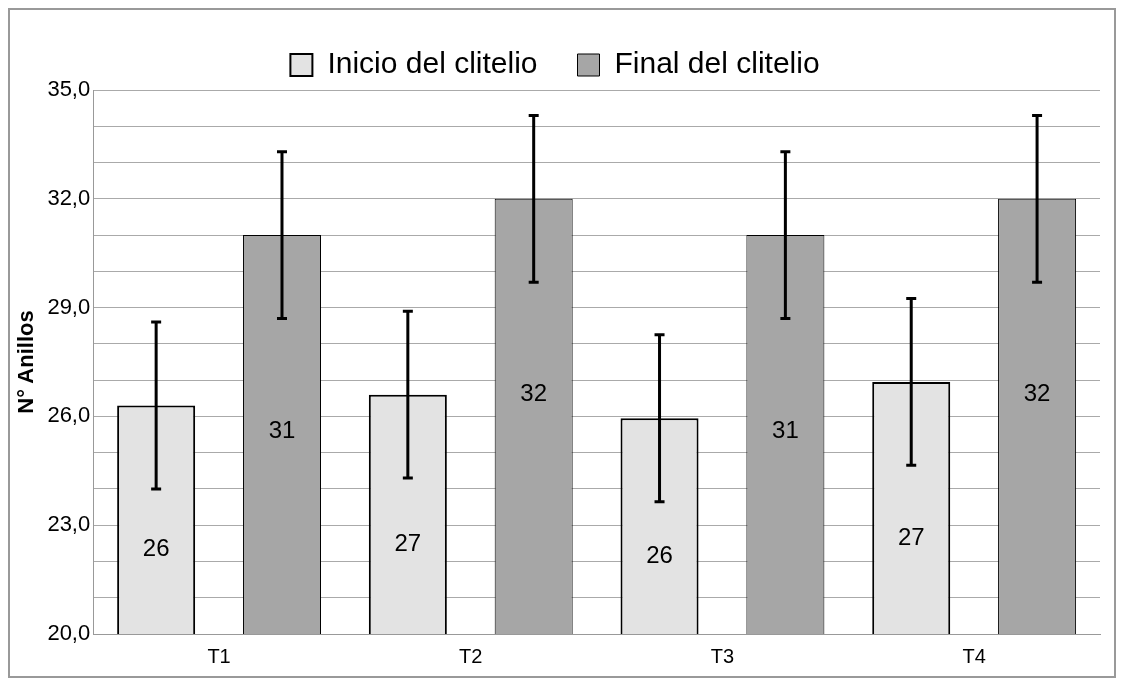 The image size is (1128, 690). I want to click on y-tick-label: 26,0, so click(69, 415).